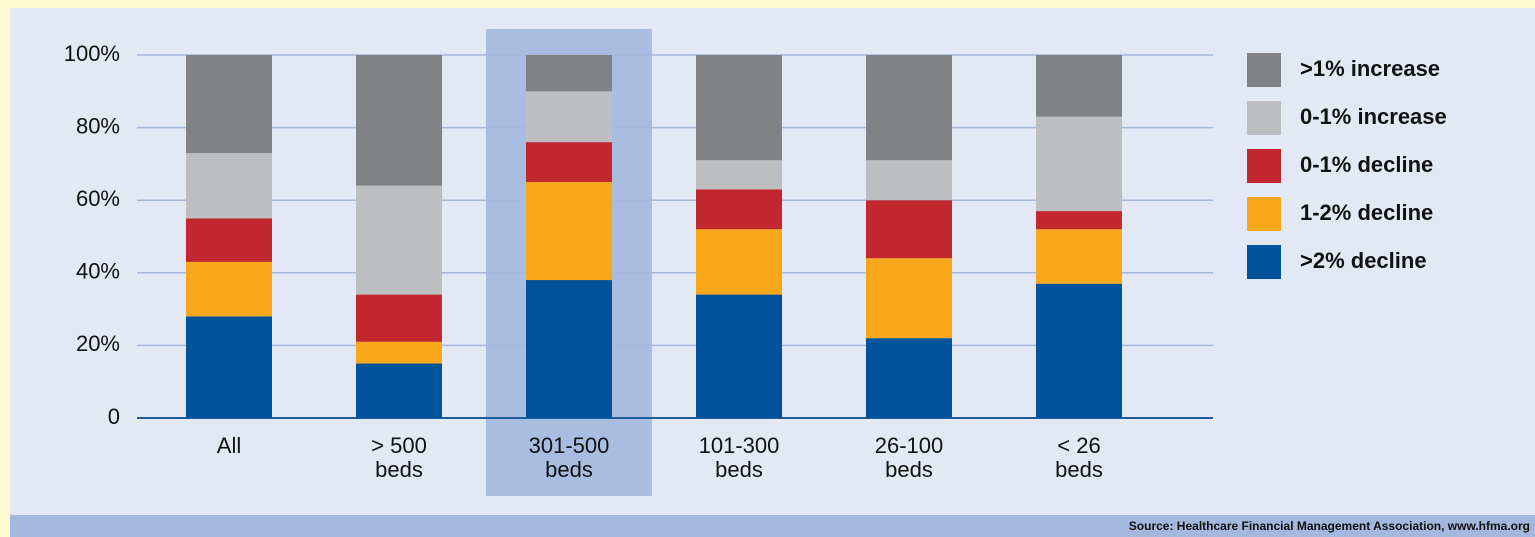  Describe the element at coordinates (114, 416) in the screenshot. I see `y-tick-label: 0` at that location.